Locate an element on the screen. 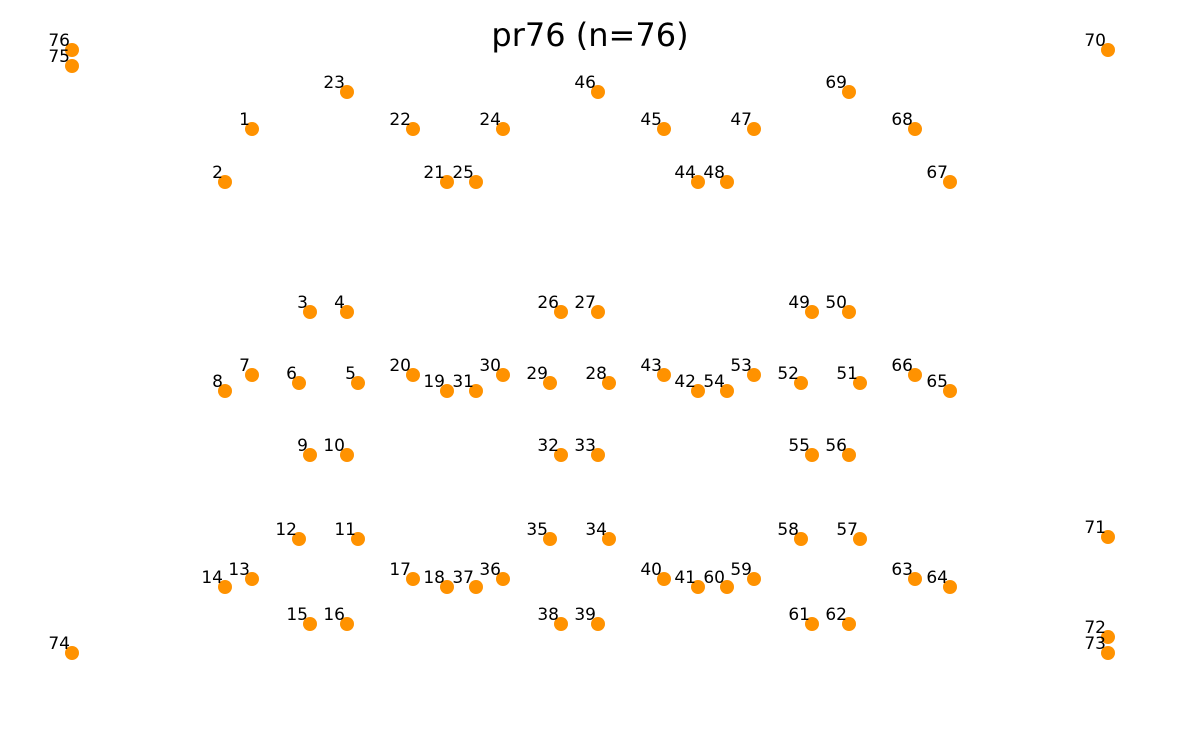 This screenshot has width=1180, height=745. point-label-25: 25 is located at coordinates (463, 173).